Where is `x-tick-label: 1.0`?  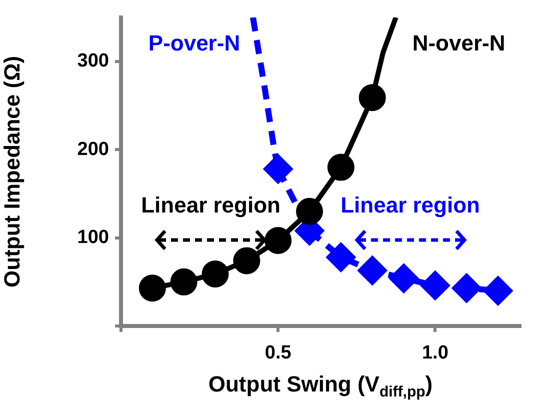
x-tick-label: 1.0 is located at coordinates (435, 353).